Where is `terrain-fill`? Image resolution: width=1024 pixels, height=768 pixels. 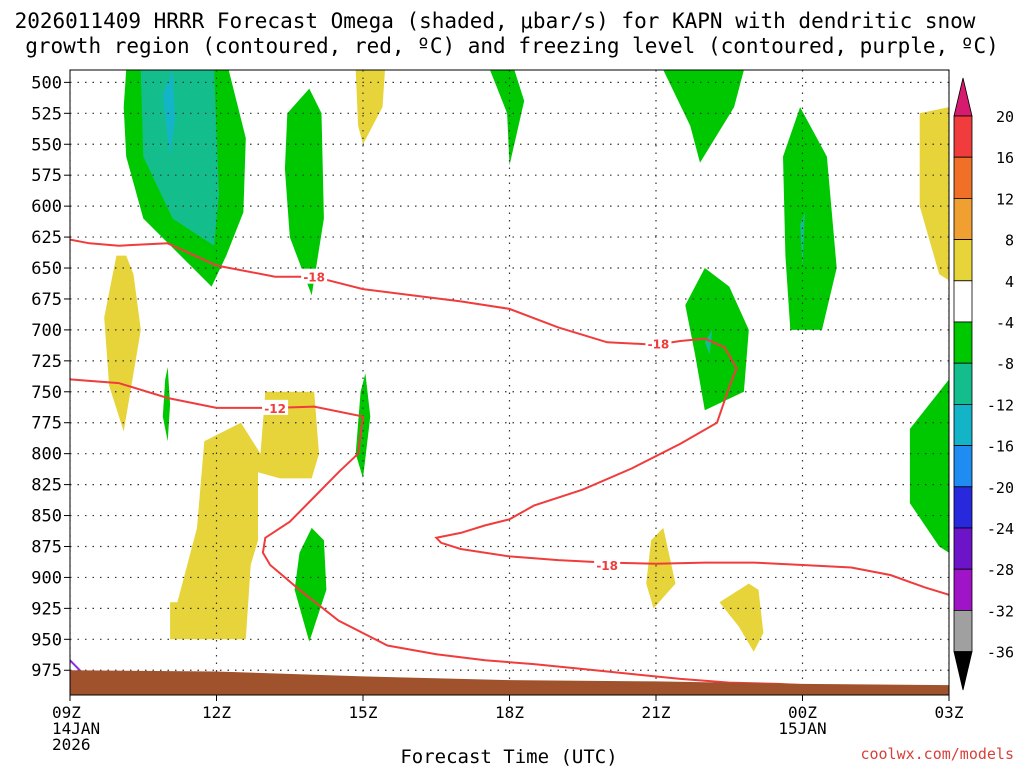
terrain-fill is located at coordinates (509, 682).